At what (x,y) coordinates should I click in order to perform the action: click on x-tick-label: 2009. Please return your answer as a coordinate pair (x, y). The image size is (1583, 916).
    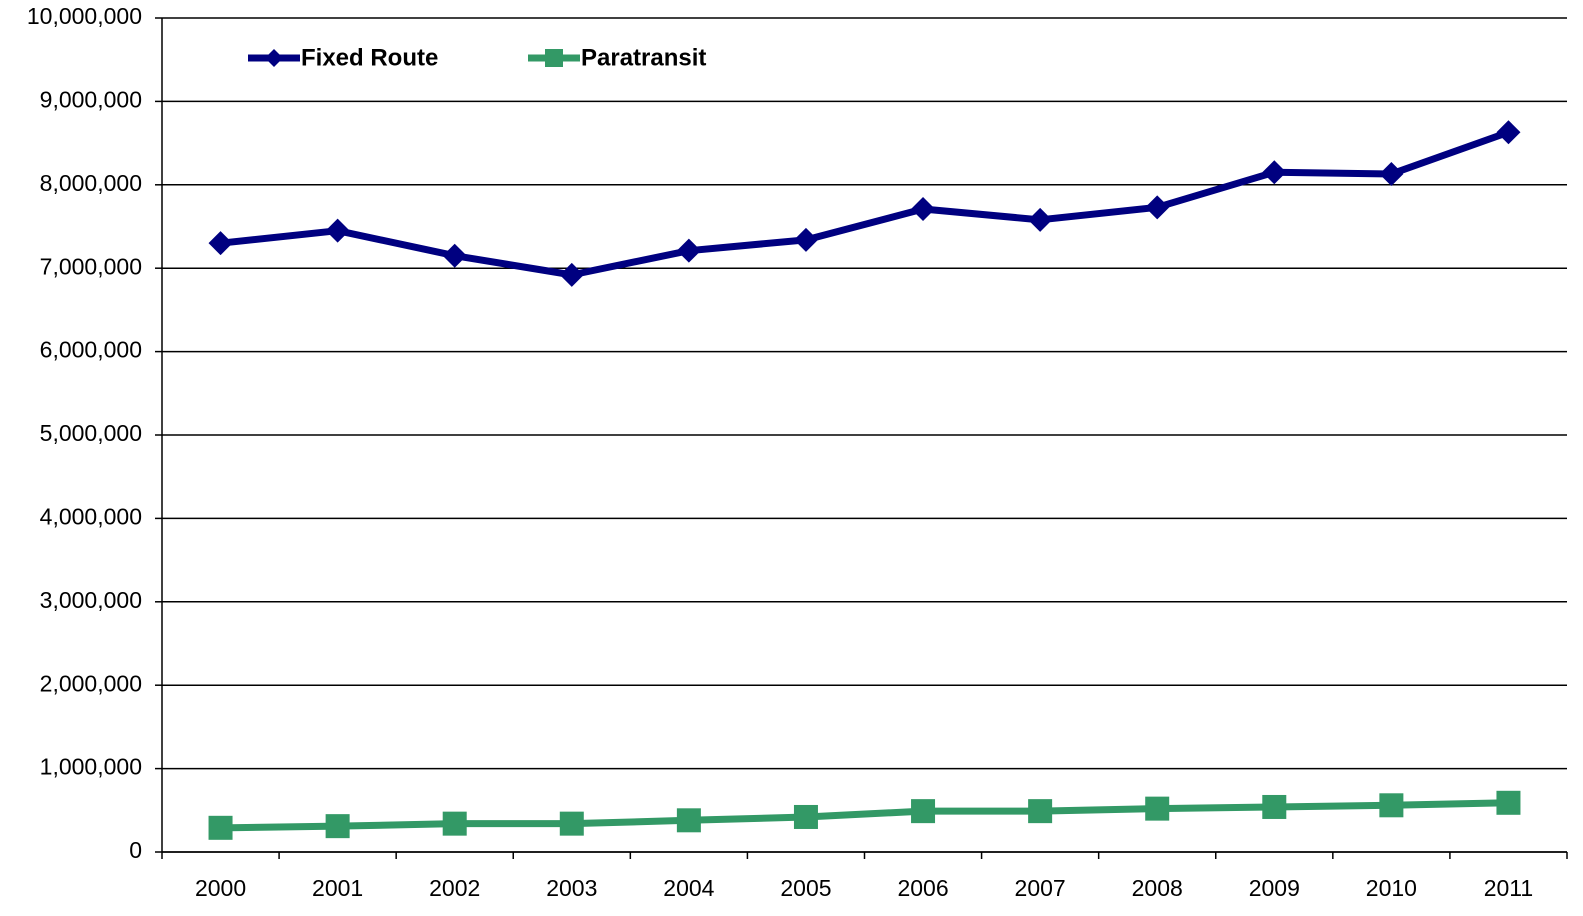
    Looking at the image, I should click on (1274, 888).